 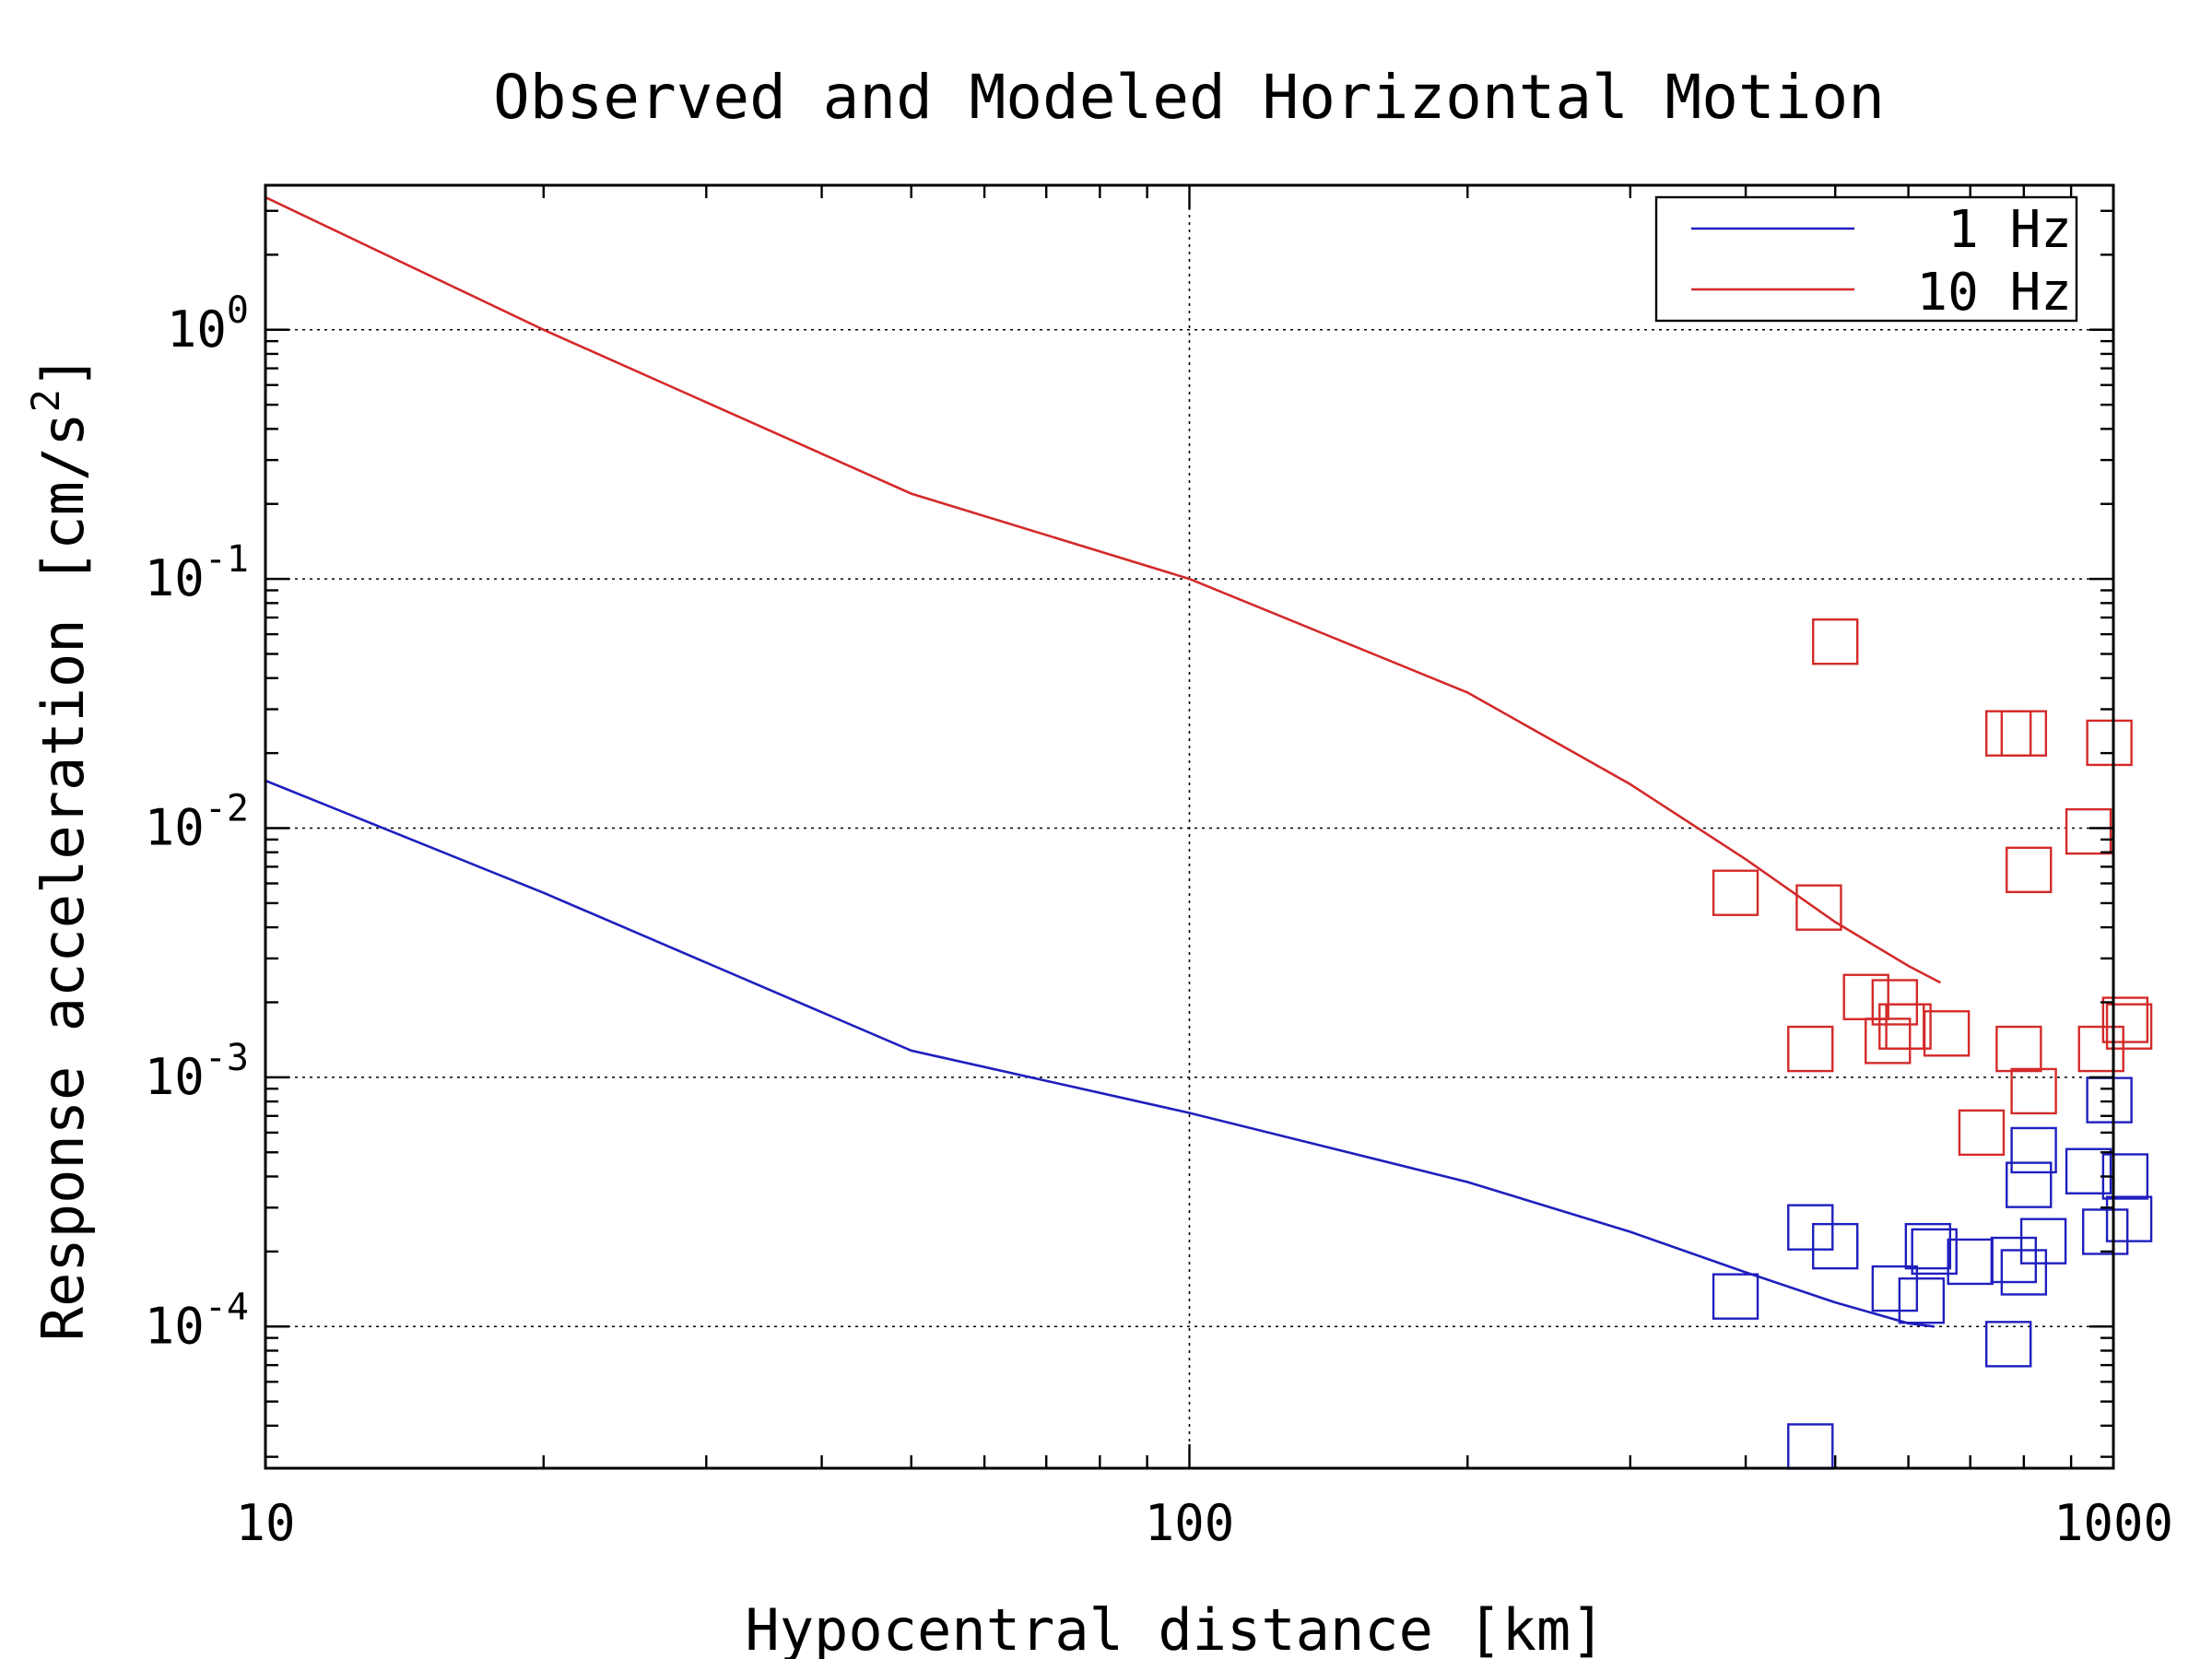 I want to click on legend: 1 Hz 10 Hz, so click(x=1866, y=259).